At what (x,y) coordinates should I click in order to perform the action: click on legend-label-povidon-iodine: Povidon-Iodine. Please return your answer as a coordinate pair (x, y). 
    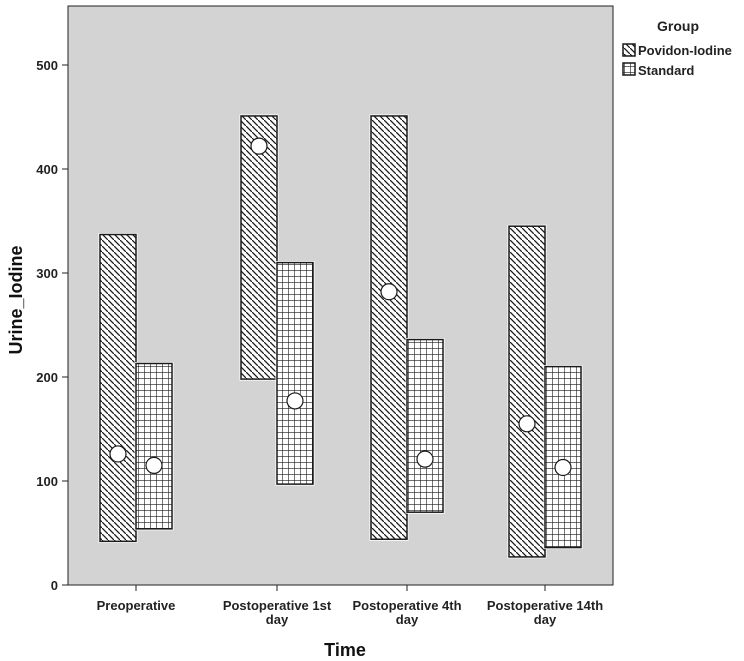
    Looking at the image, I should click on (685, 50).